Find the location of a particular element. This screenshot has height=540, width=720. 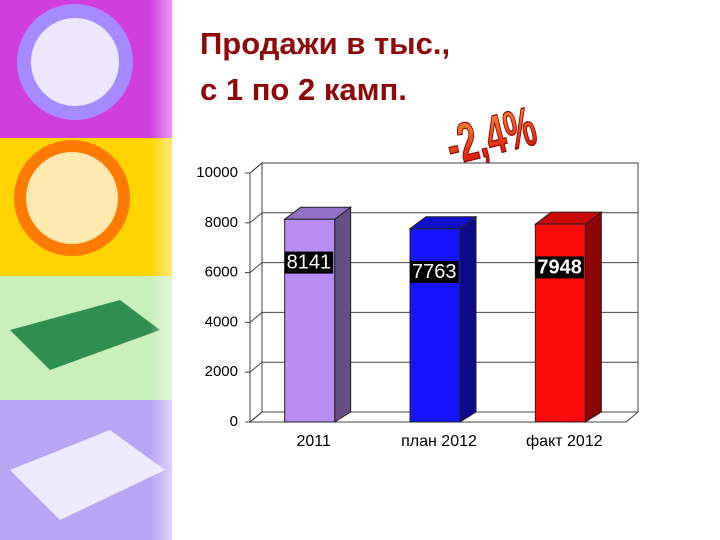

x-tick-label: факт 2012 is located at coordinates (564, 441).